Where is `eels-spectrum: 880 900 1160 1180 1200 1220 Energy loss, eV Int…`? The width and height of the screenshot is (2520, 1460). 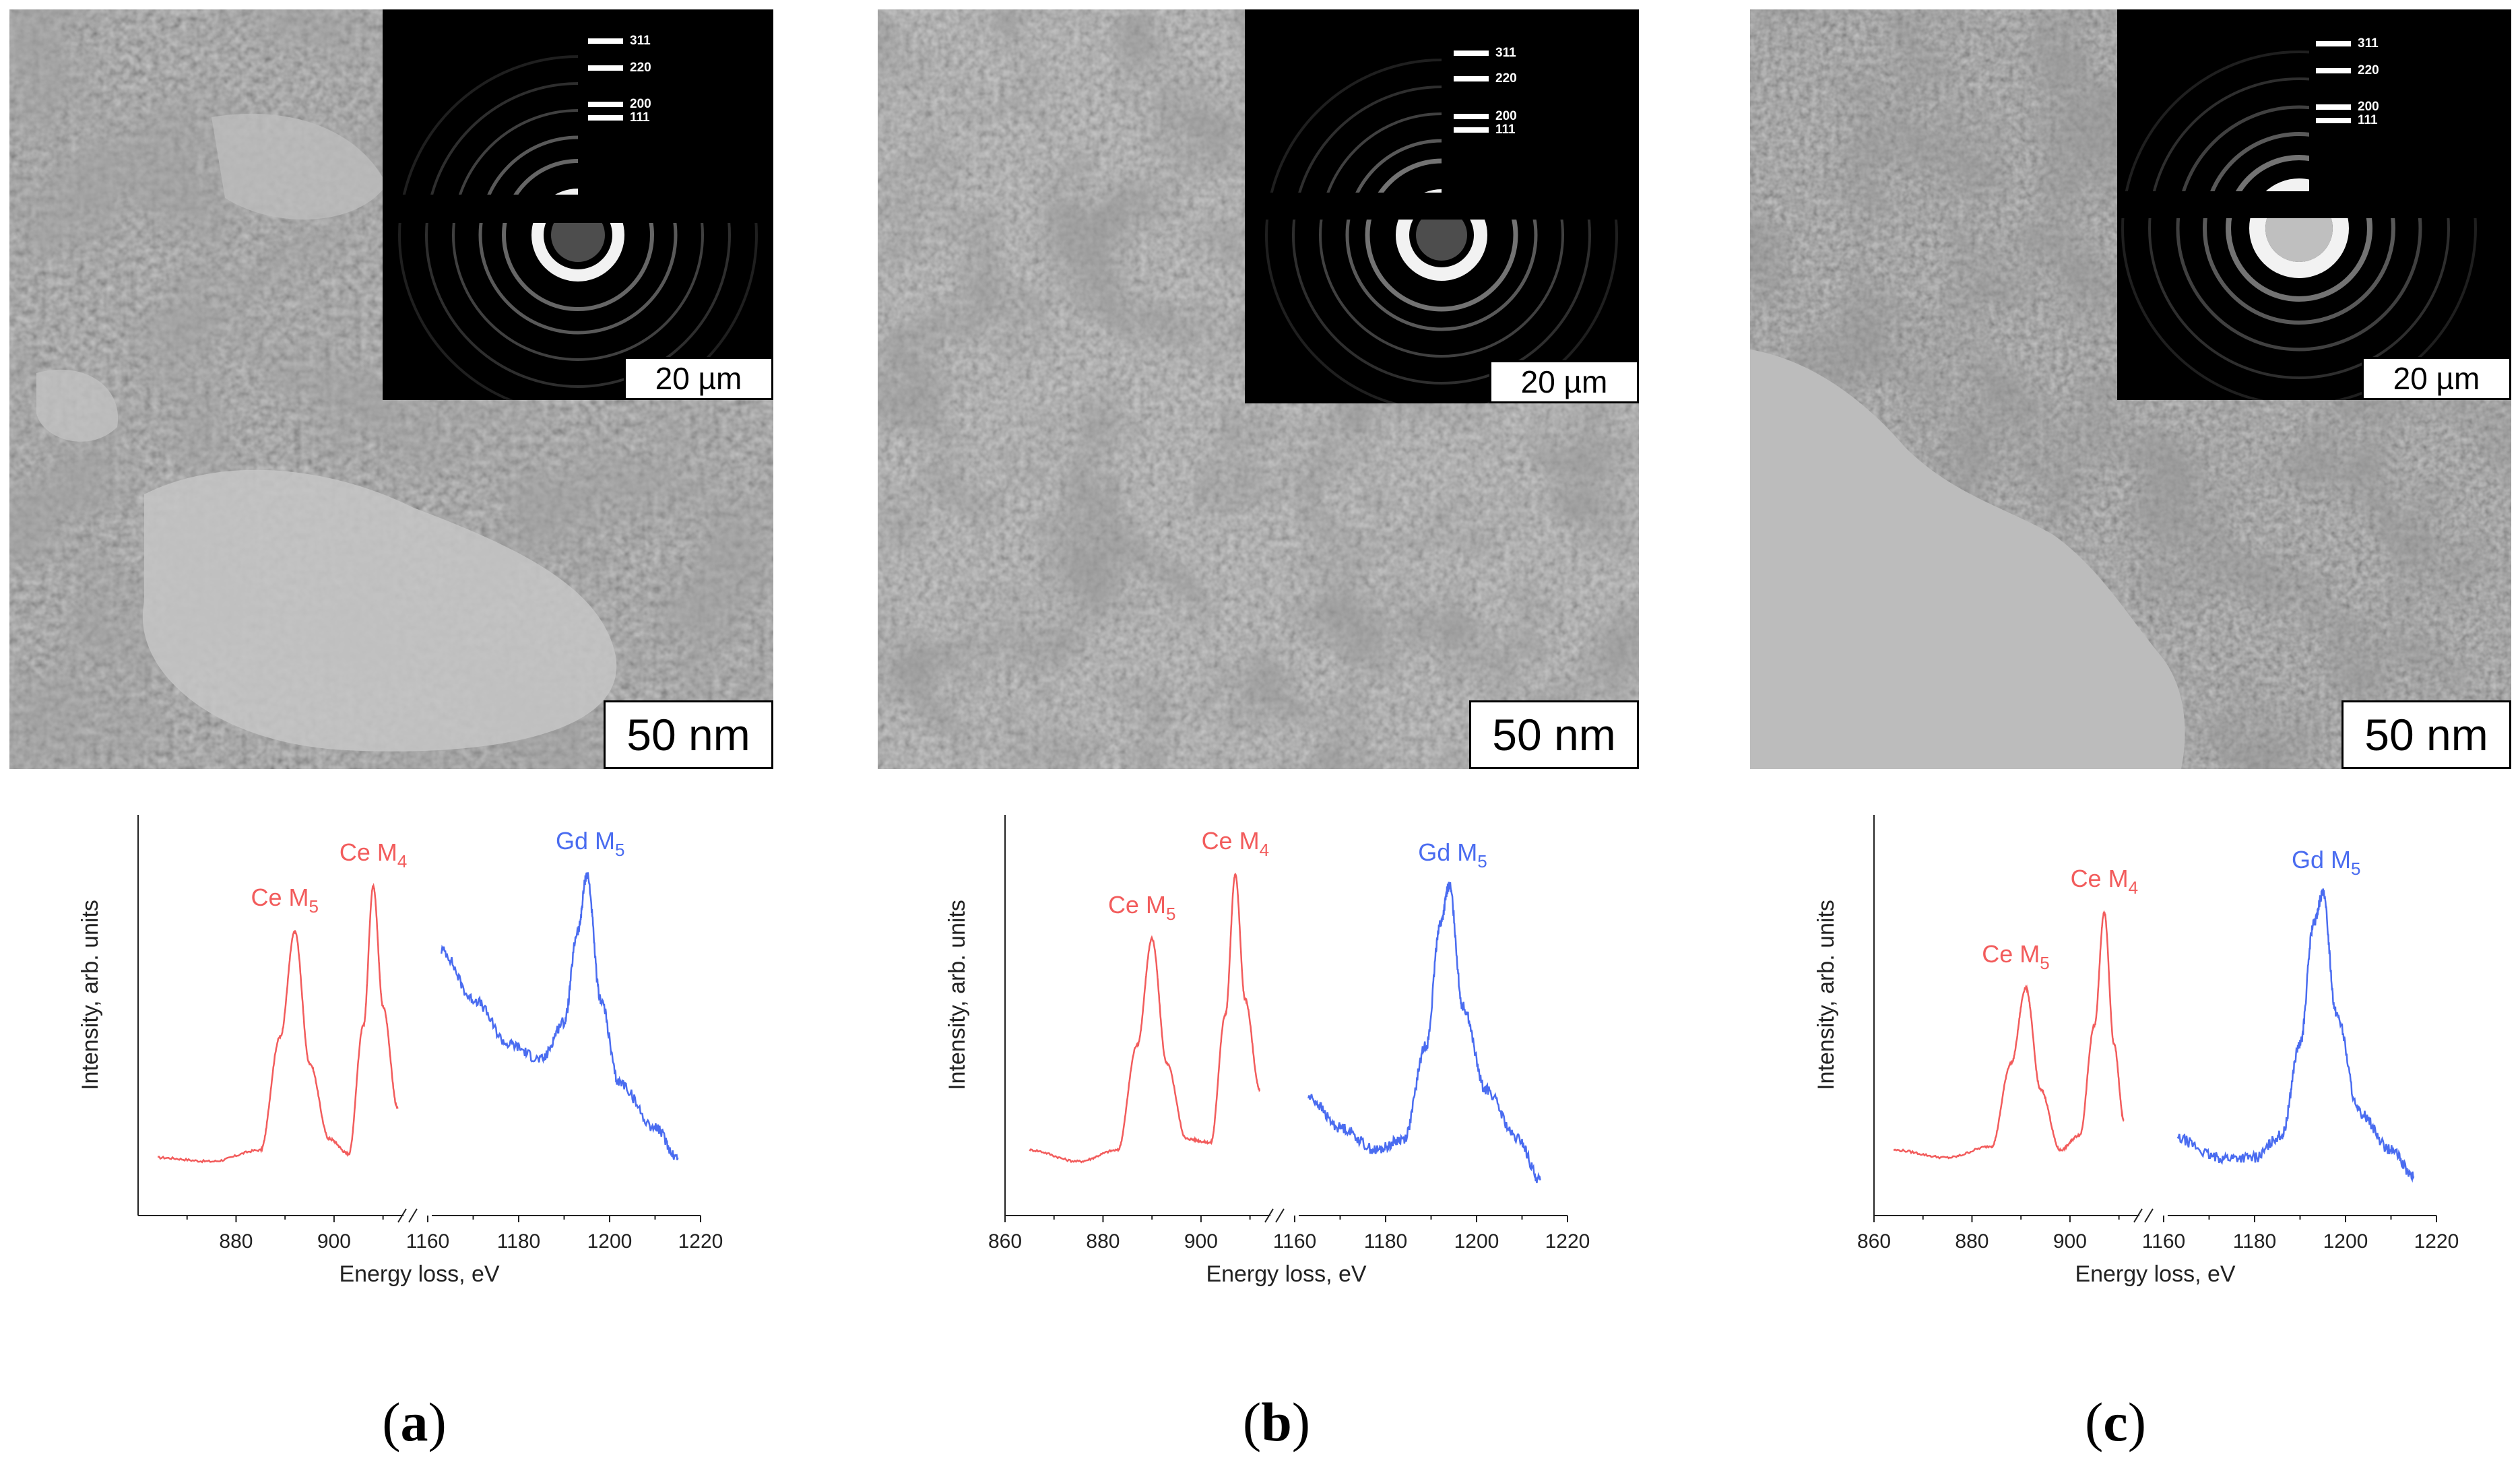
eels-spectrum: 880 900 1160 1180 1200 1220 Energy loss, eV Int… is located at coordinates (421, 1081).